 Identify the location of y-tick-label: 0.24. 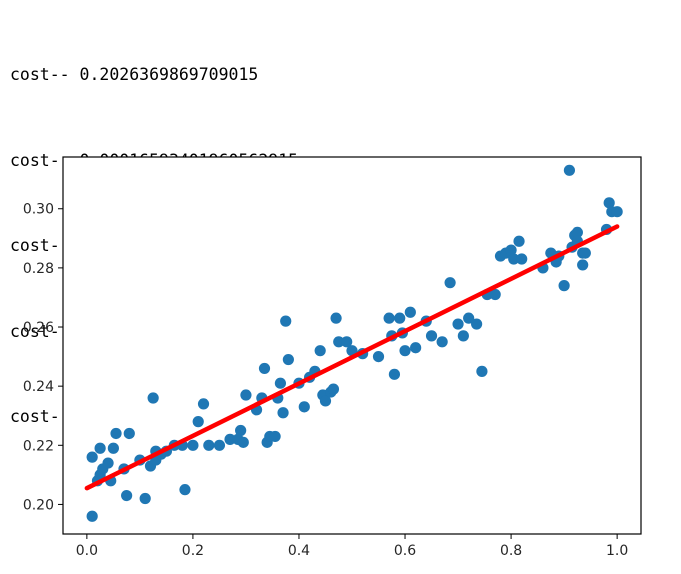
(38, 387).